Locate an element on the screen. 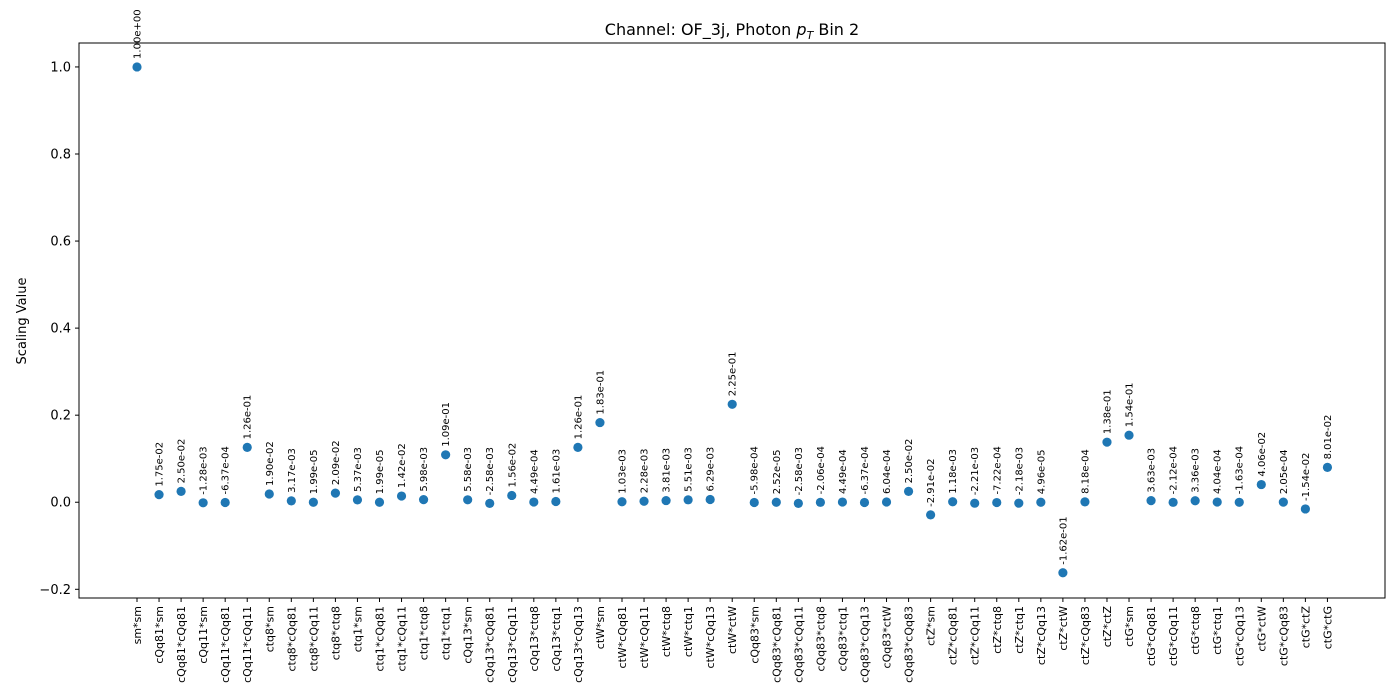 This screenshot has height=700, width=1400. data-value-label: 1.56e-02 is located at coordinates (512, 465).